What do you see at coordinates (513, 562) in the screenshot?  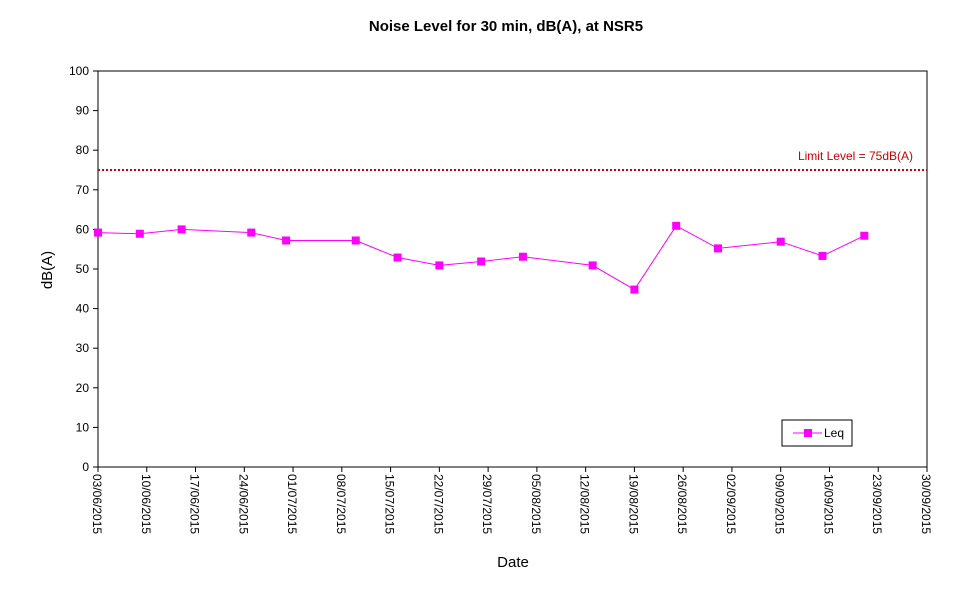 I see `x-axis-label: Date` at bounding box center [513, 562].